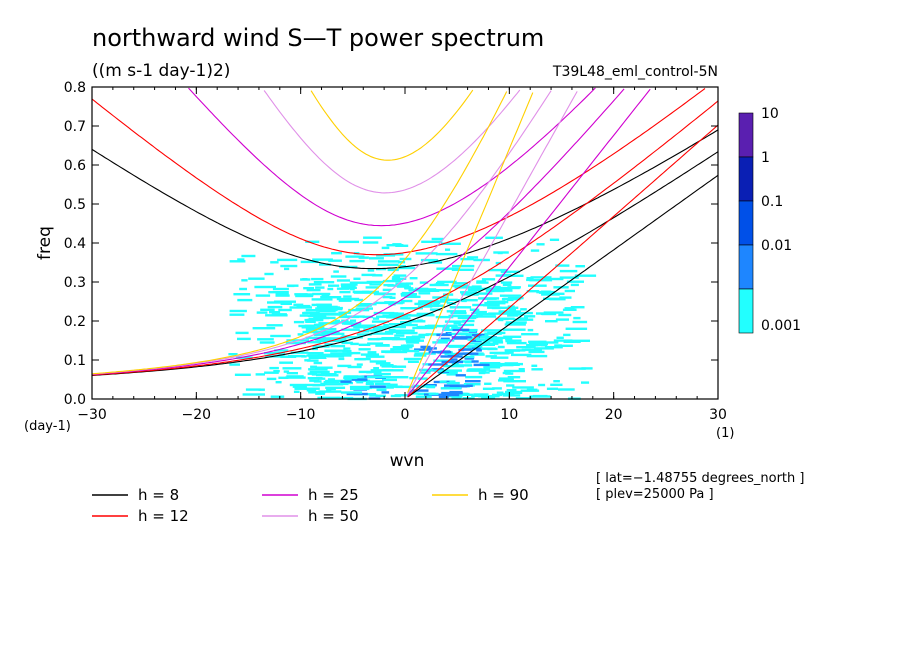 This screenshot has height=654, width=904. What do you see at coordinates (405, 415) in the screenshot?
I see `x-tick-label: 0` at bounding box center [405, 415].